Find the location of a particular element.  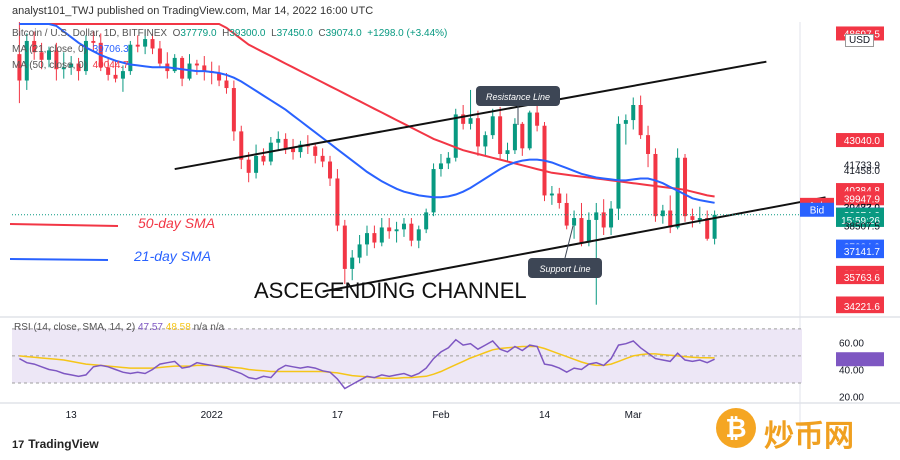

open-value: 37779.0 is located at coordinates (198, 33).